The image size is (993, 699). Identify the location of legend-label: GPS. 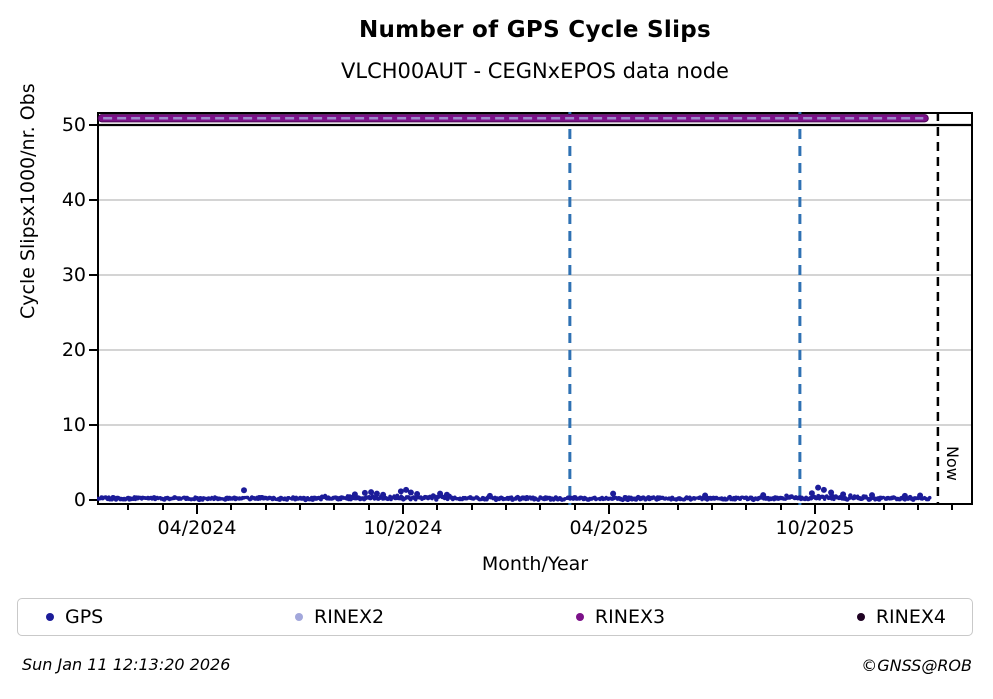
(84, 617).